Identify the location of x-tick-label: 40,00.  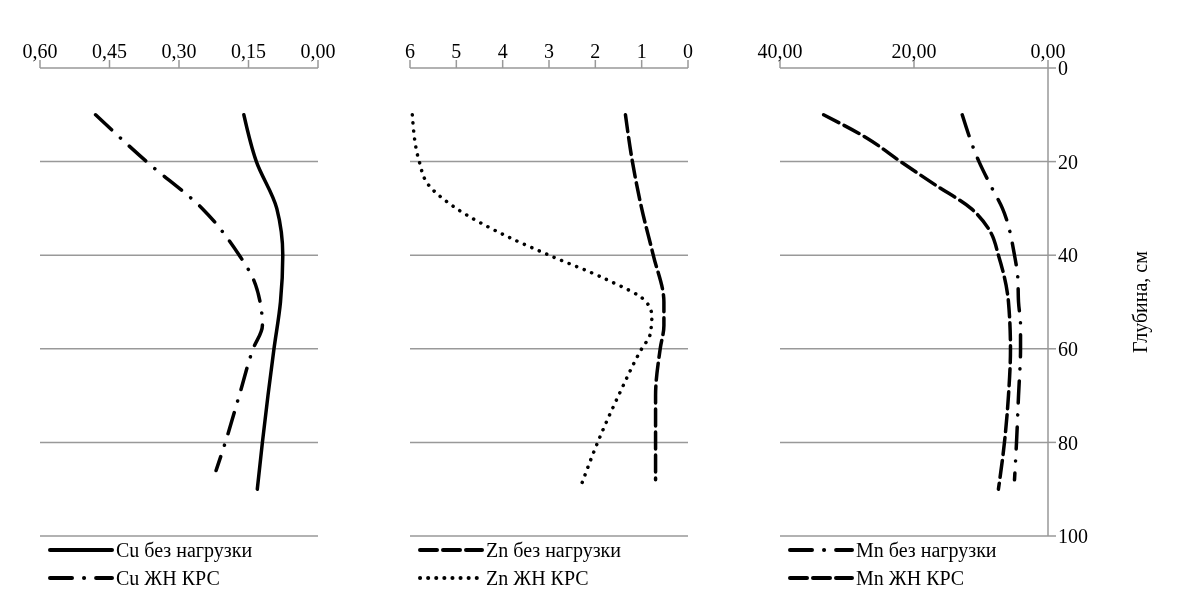
(780, 51).